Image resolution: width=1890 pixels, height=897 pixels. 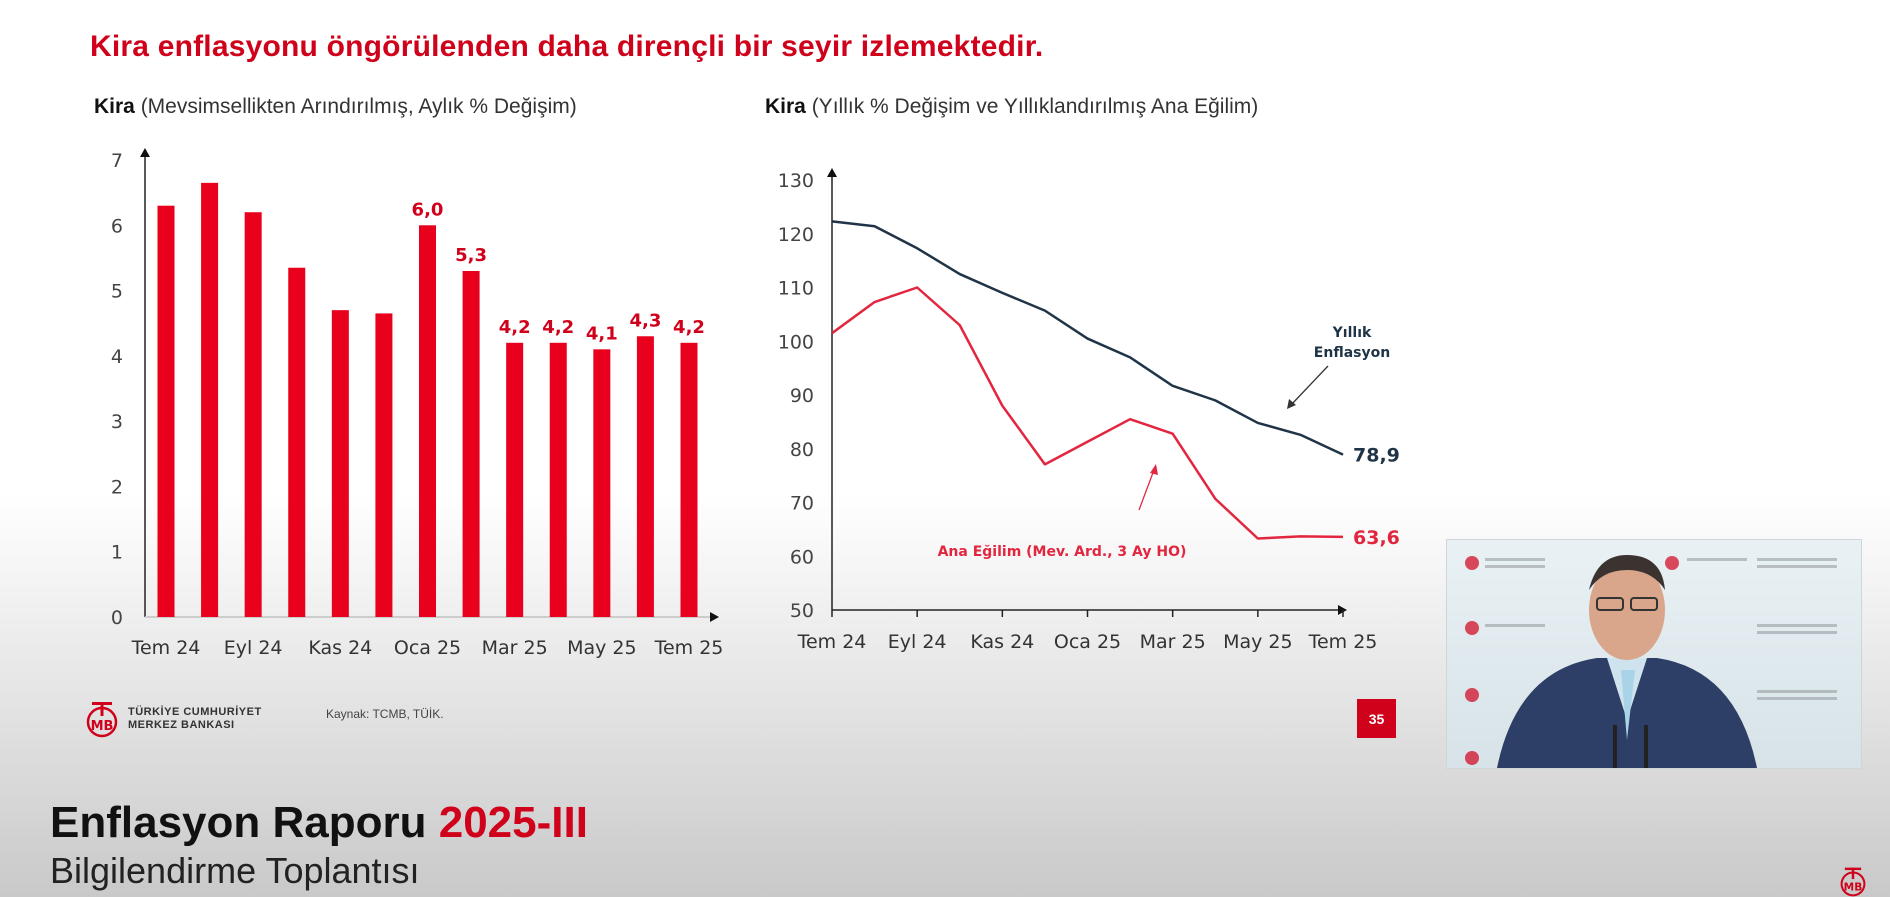 I want to click on logo-line2: MERKEZ BANKASI, so click(x=181, y=725).